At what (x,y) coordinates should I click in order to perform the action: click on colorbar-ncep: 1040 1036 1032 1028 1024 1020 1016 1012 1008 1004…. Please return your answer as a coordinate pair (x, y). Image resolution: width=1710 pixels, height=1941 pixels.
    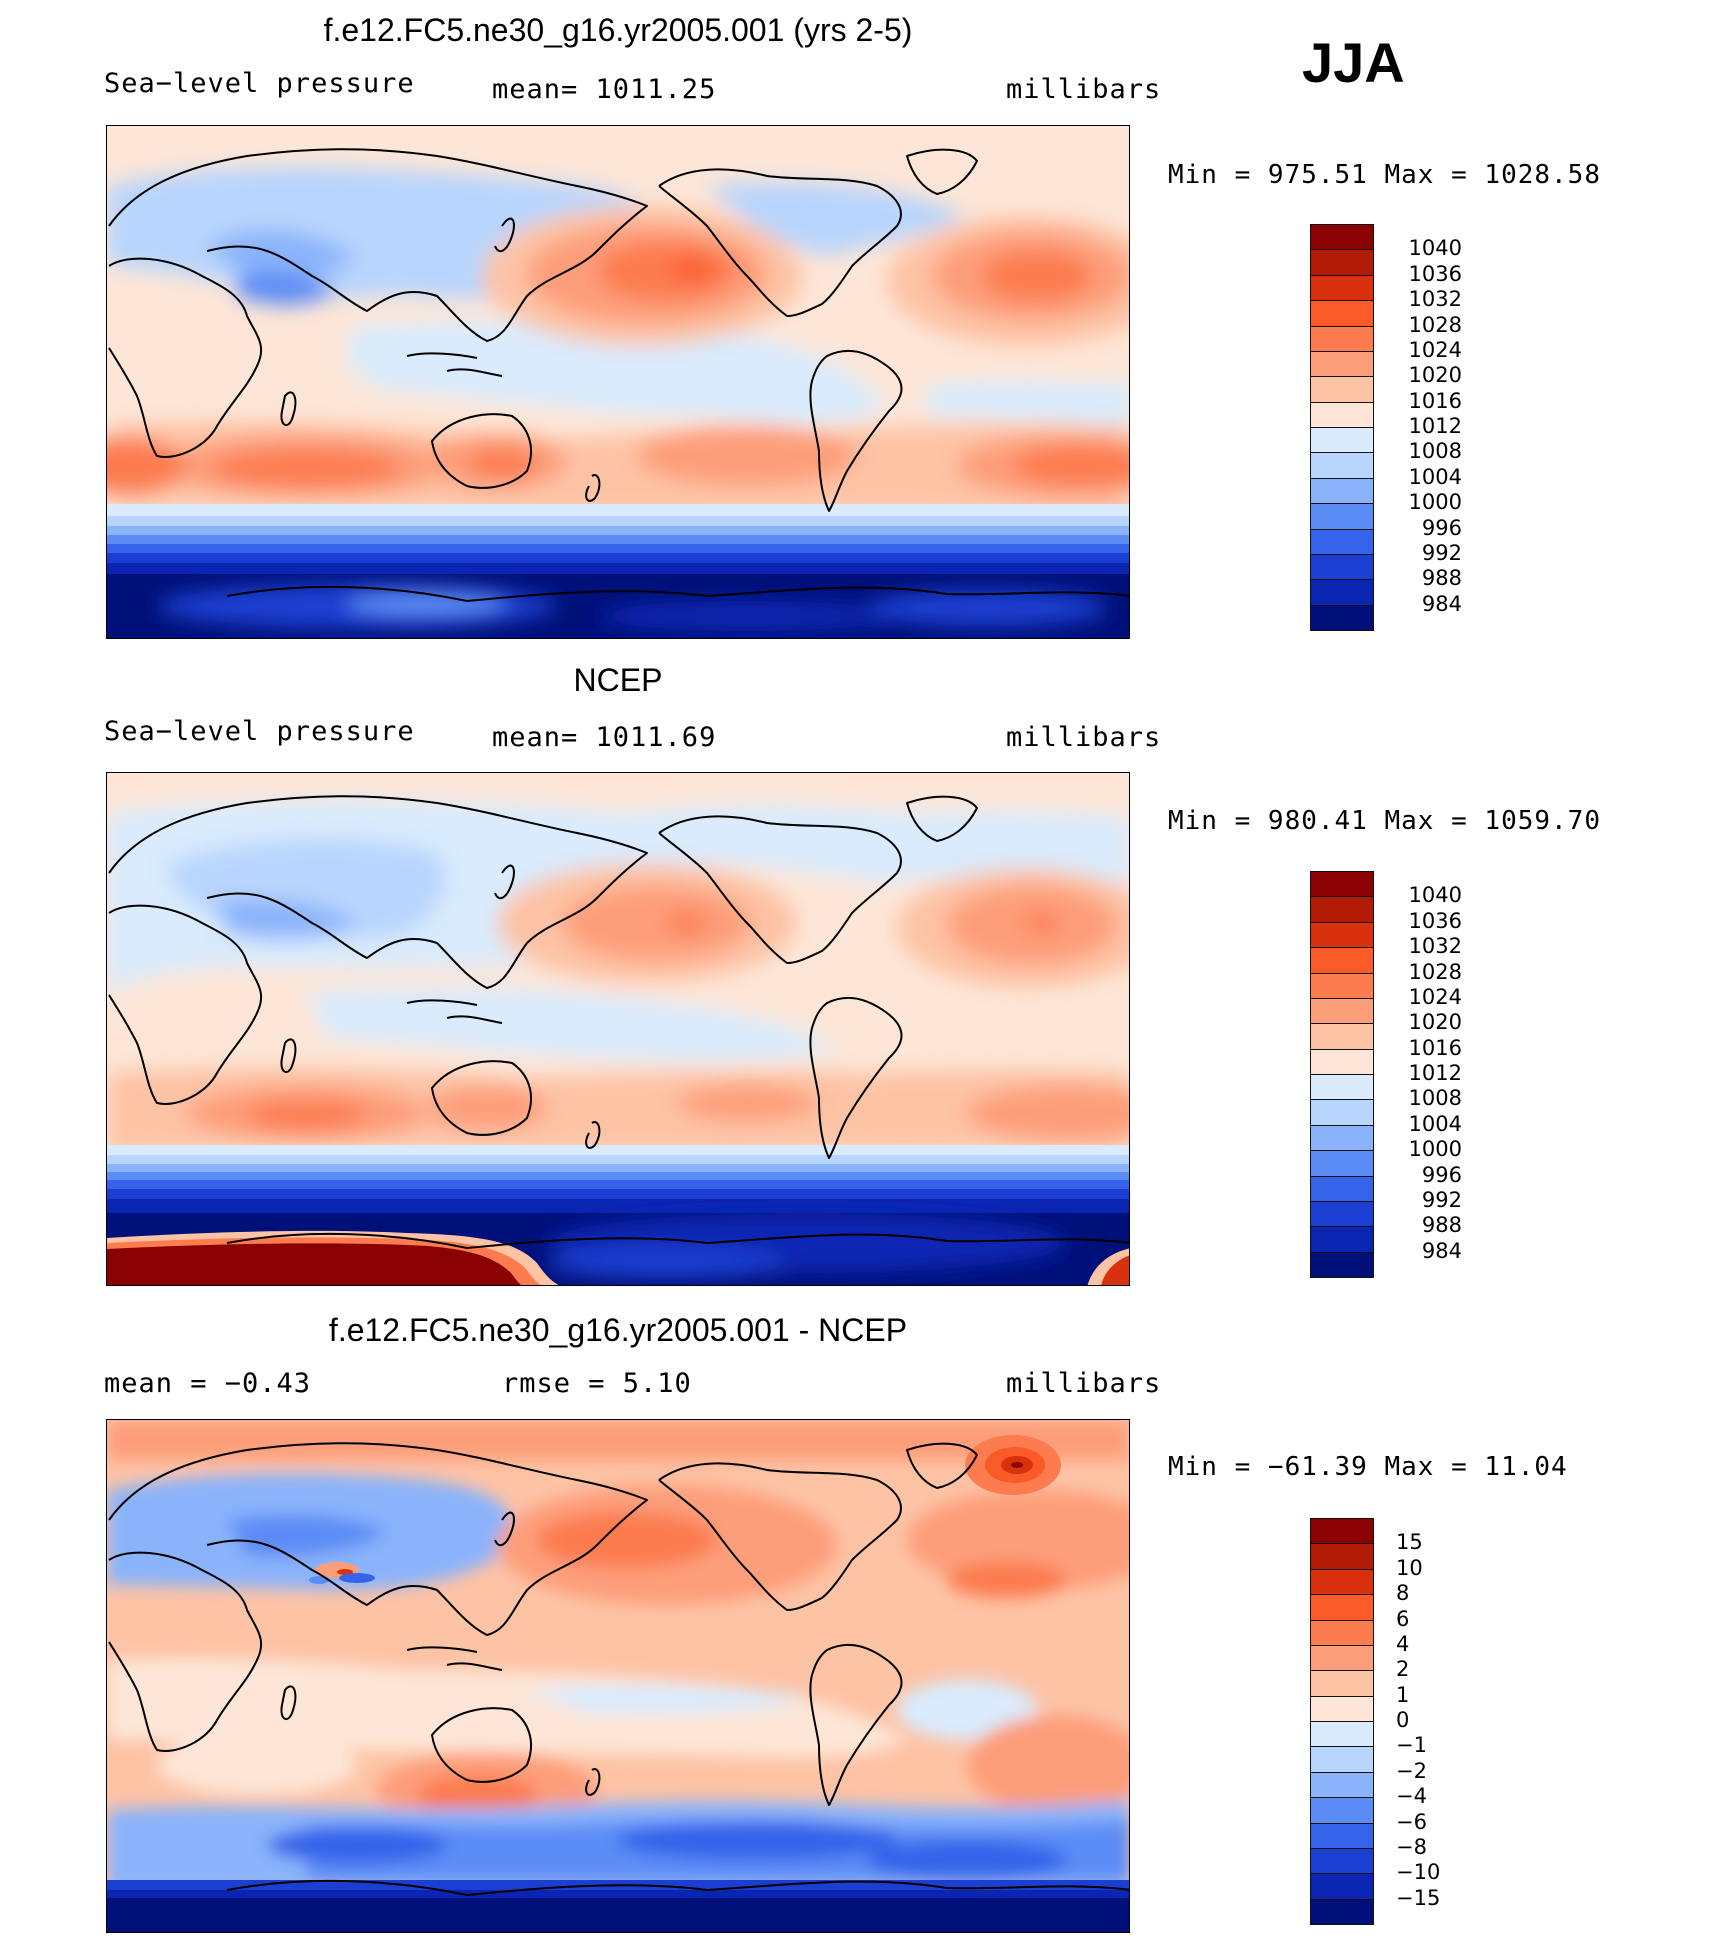
    Looking at the image, I should click on (1386, 1074).